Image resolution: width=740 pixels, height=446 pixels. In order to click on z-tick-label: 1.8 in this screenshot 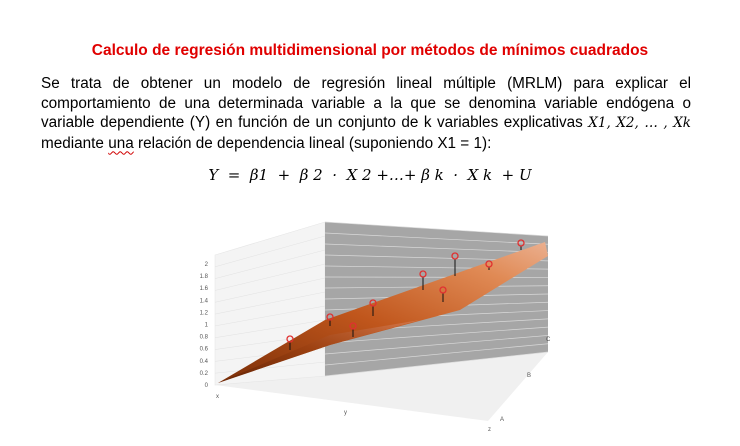, I will do `click(204, 277)`.